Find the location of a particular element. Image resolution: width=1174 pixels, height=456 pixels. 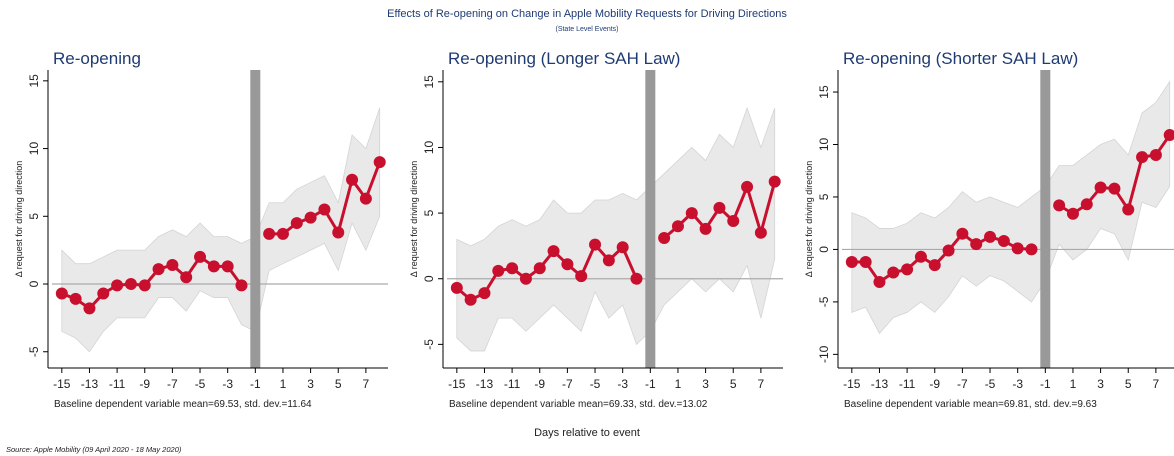

event-bar is located at coordinates (1045, 219).